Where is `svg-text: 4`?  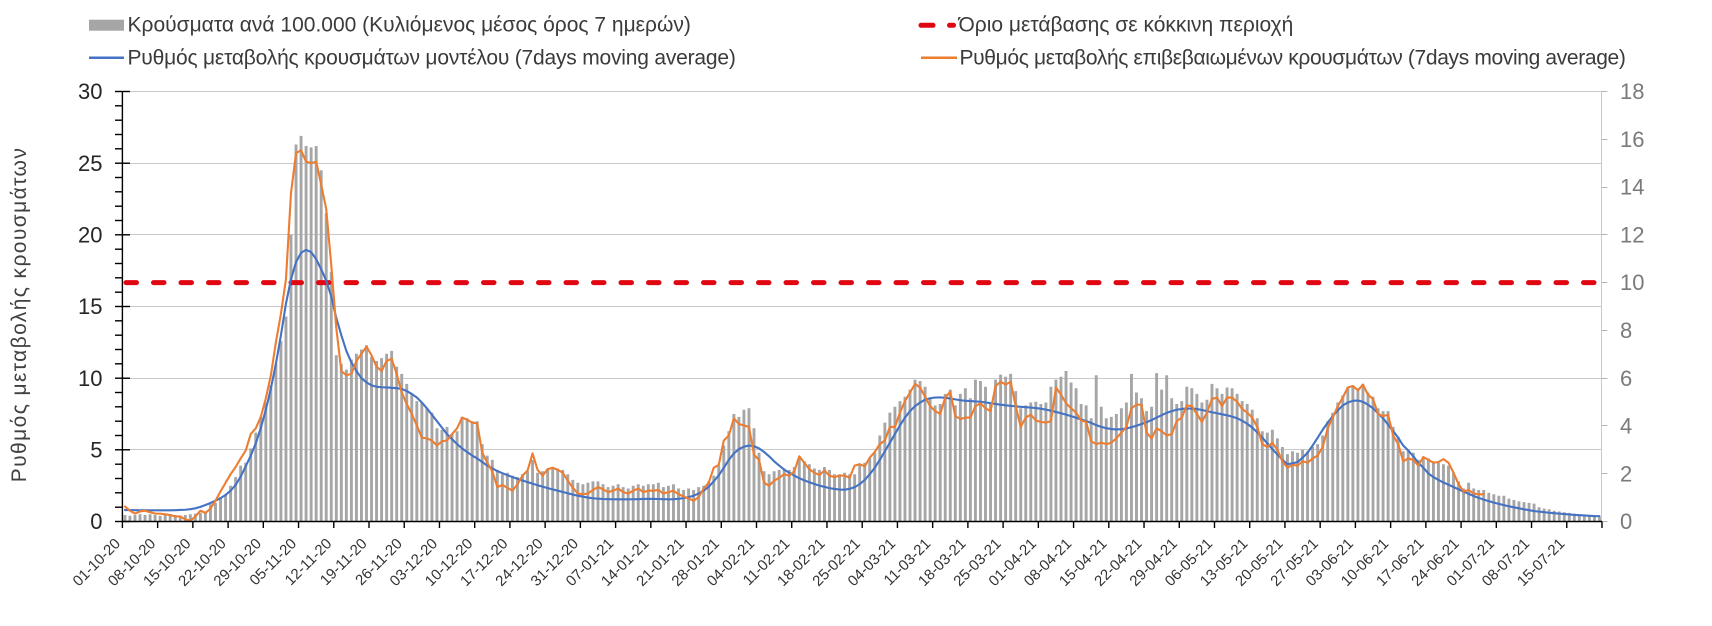 svg-text: 4 is located at coordinates (1626, 426).